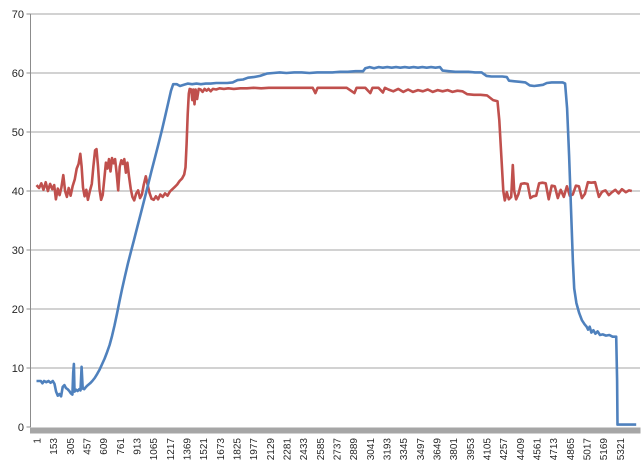  Describe the element at coordinates (271, 449) in the screenshot. I see `x-tick-label: 2129` at that location.